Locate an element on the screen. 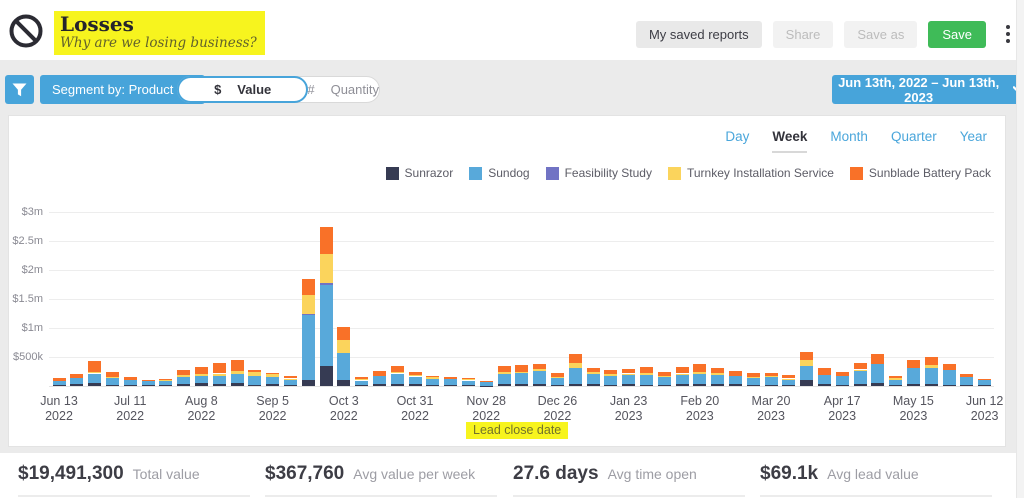 The width and height of the screenshot is (1024, 498). save-as-button: Save as is located at coordinates (881, 34).